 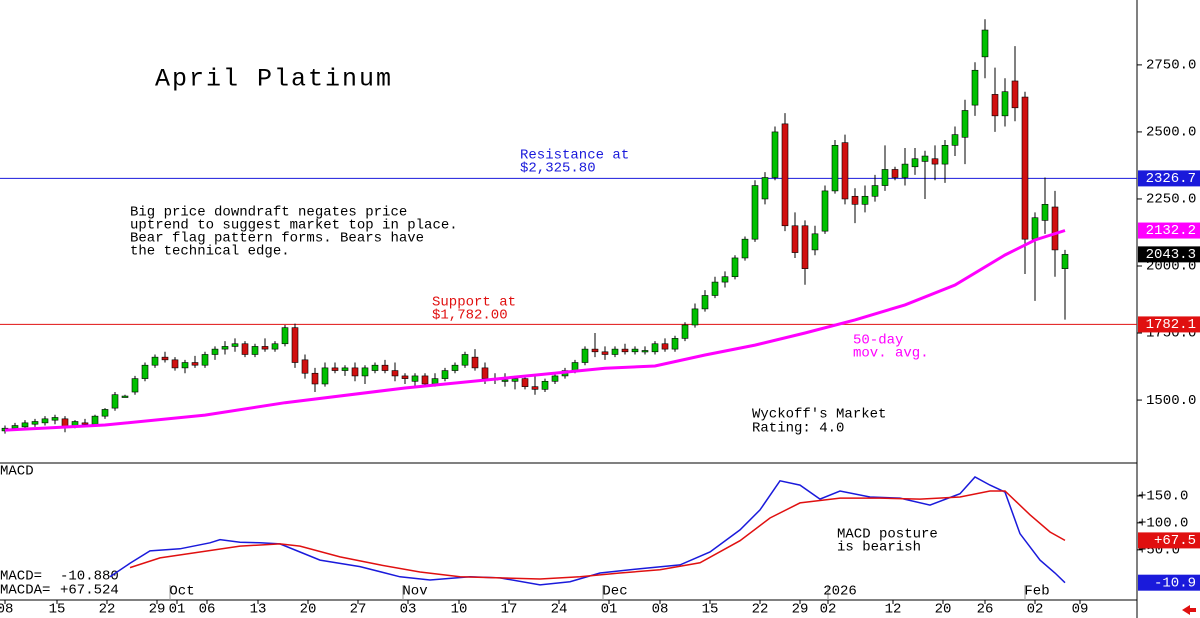 What do you see at coordinates (587, 531) in the screenshot?
I see `macd-line` at bounding box center [587, 531].